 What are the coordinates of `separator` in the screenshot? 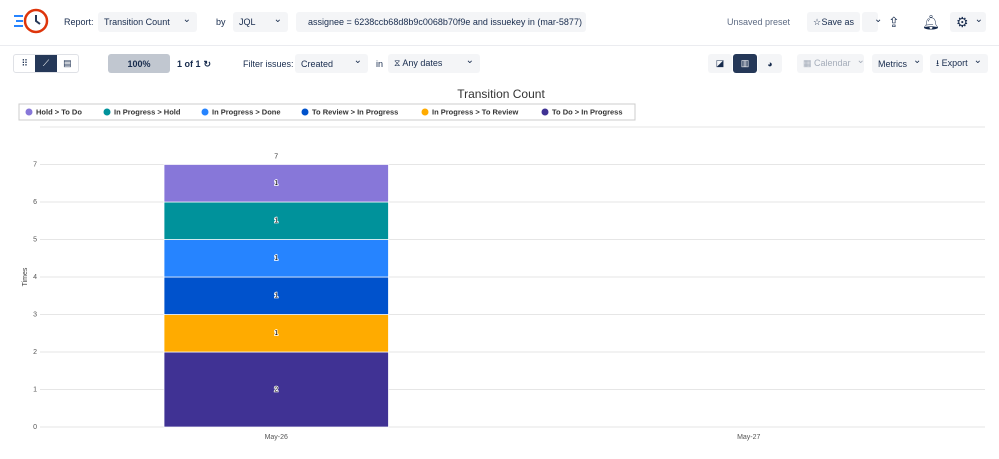 It's located at (499, 45).